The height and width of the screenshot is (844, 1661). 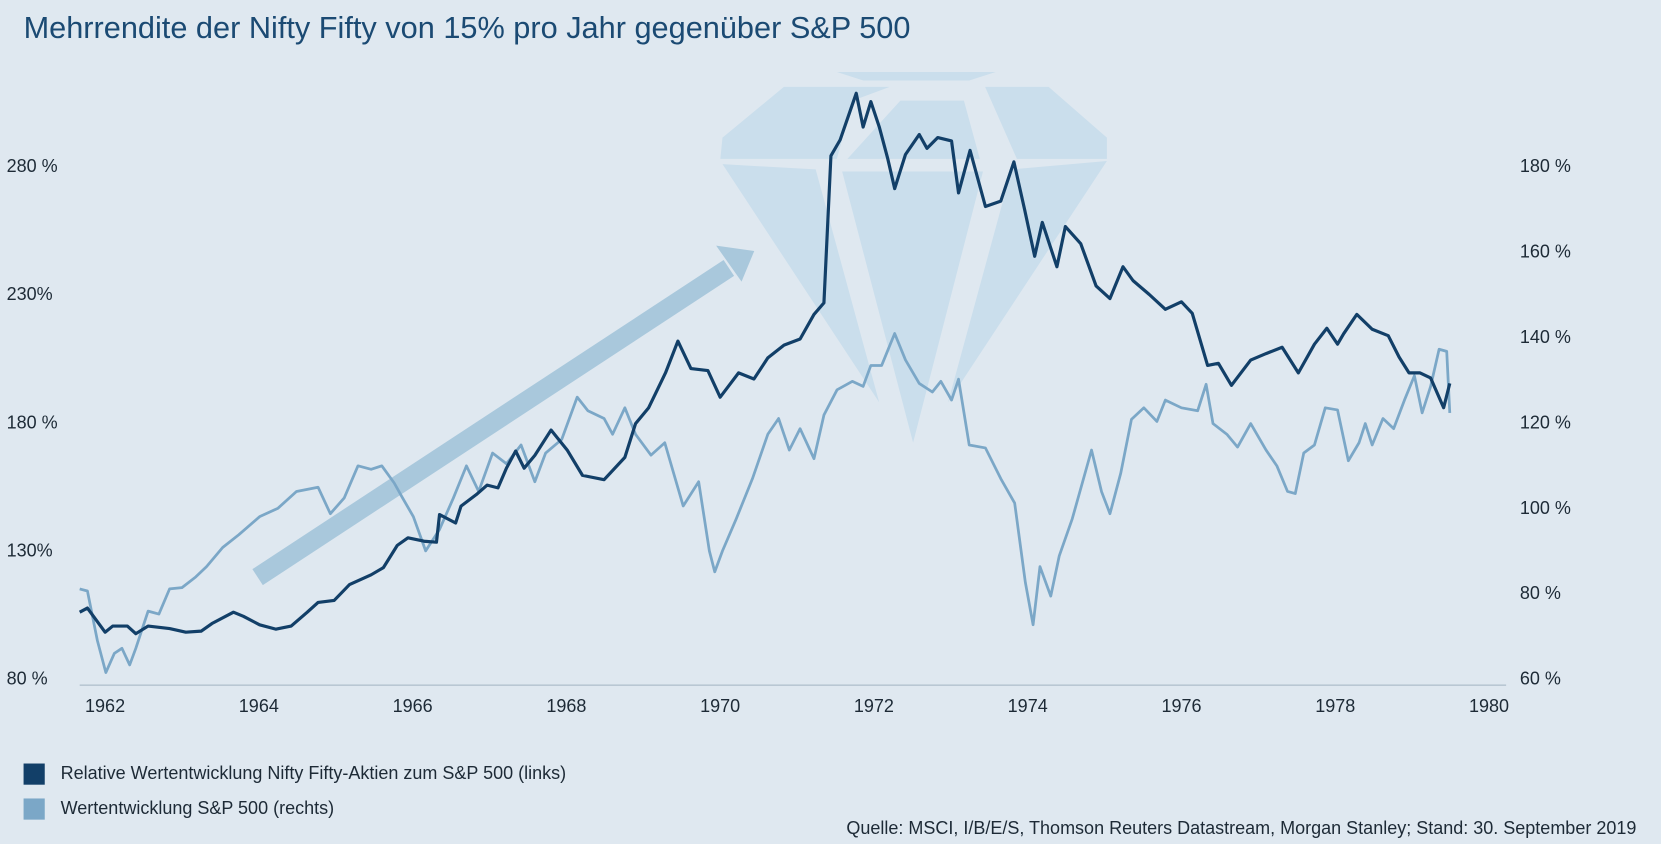 What do you see at coordinates (1335, 706) in the screenshot?
I see `x-tick-label: 1978` at bounding box center [1335, 706].